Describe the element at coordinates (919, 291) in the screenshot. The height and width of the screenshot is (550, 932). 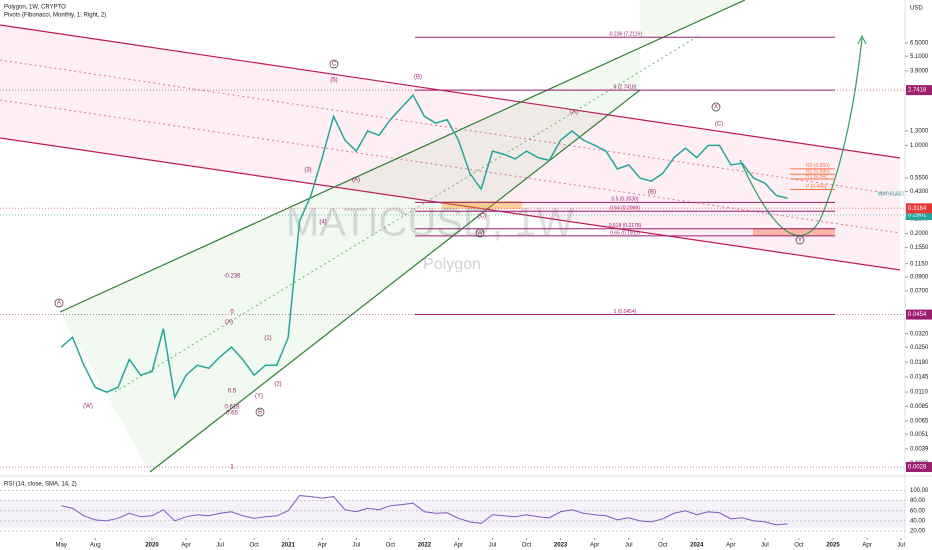
I see `y-tick-label: 0.0700` at that location.